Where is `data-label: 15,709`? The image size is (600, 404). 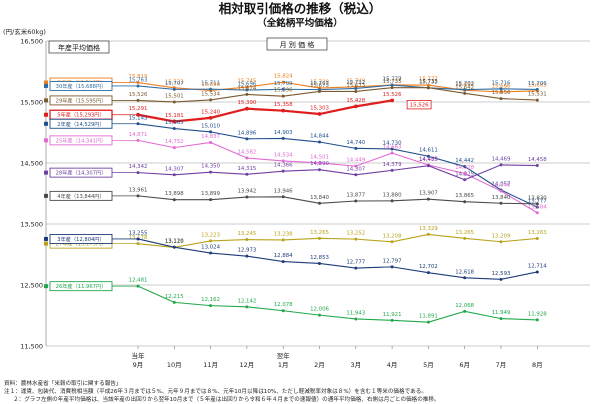 data-label: 15,709 is located at coordinates (283, 84).